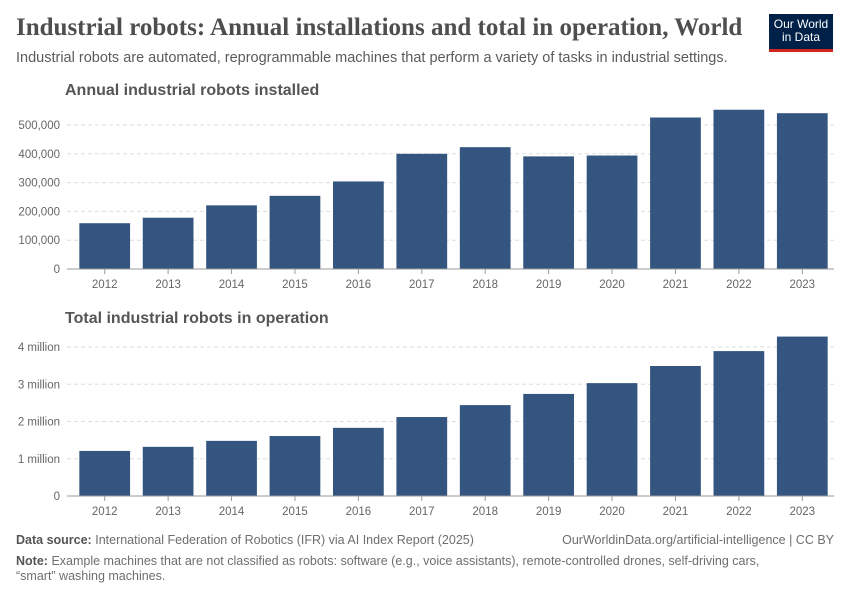 This screenshot has height=600, width=850. What do you see at coordinates (39, 385) in the screenshot?
I see `y-tick-label: 3 million` at bounding box center [39, 385].